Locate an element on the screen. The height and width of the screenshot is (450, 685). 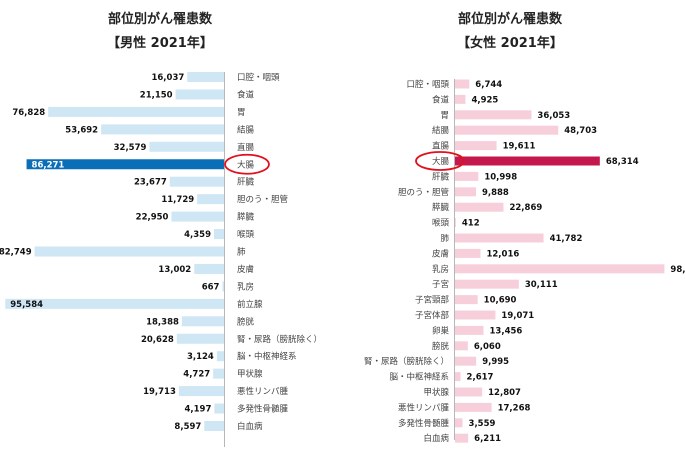
male-value-label-20: 8,597 is located at coordinates (187, 427).